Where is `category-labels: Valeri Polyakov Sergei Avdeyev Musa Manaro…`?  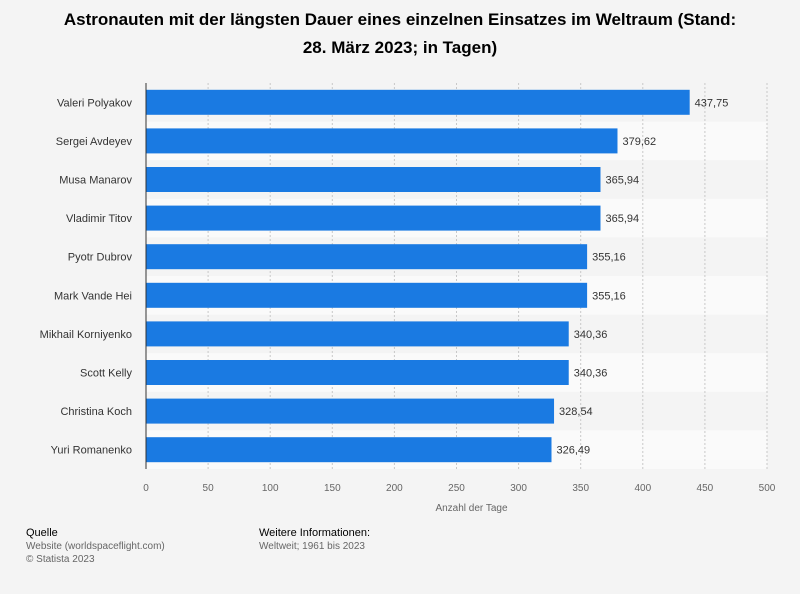 category-labels: Valeri Polyakov Sergei Avdeyev Musa Manaro… is located at coordinates (86, 276).